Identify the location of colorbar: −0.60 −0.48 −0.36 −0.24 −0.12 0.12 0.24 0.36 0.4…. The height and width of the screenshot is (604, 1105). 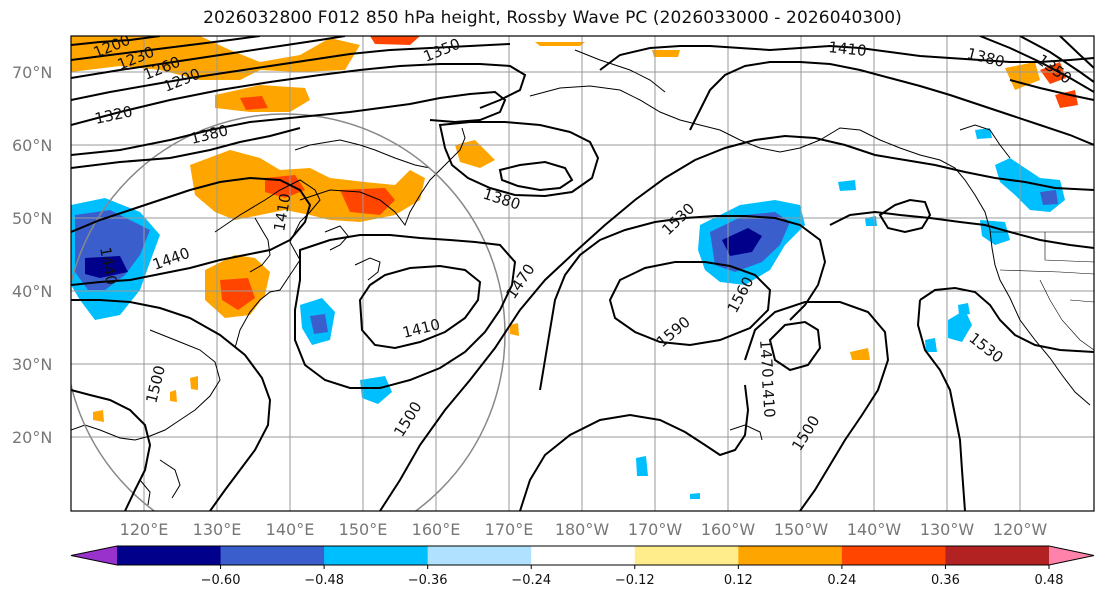
(582, 566).